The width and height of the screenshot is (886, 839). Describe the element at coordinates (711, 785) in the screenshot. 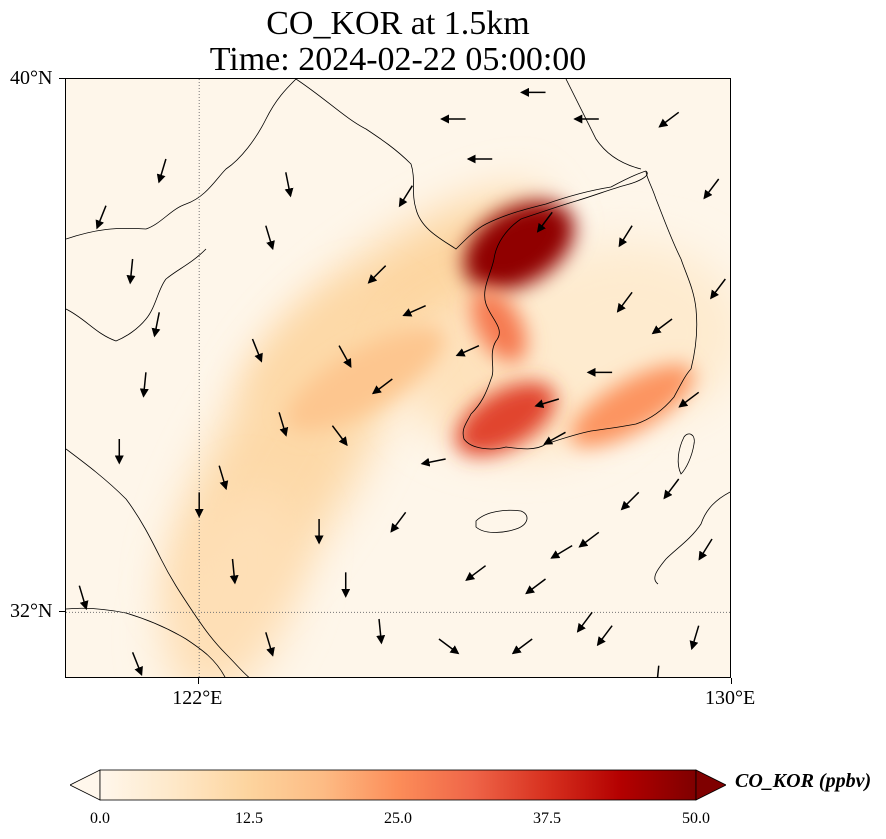

I see `colorbar-extend-high` at that location.